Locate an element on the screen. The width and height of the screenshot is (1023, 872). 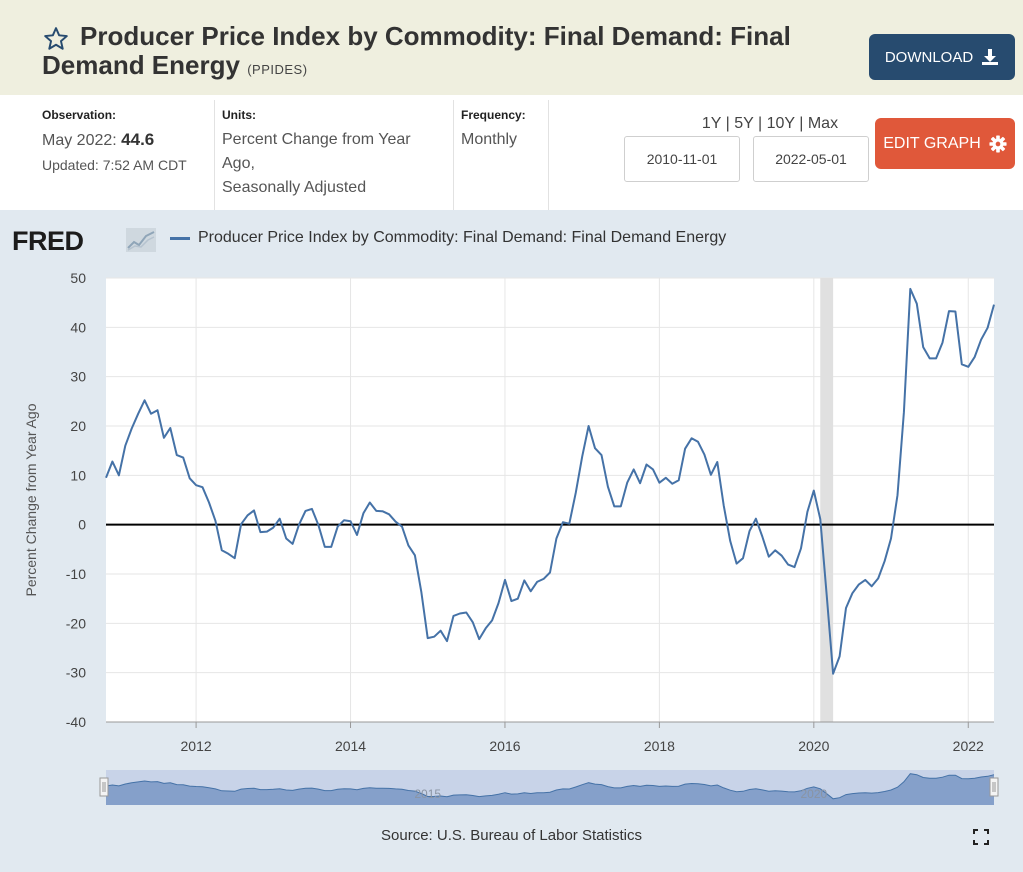
fred-logo: FRED is located at coordinates (48, 241).